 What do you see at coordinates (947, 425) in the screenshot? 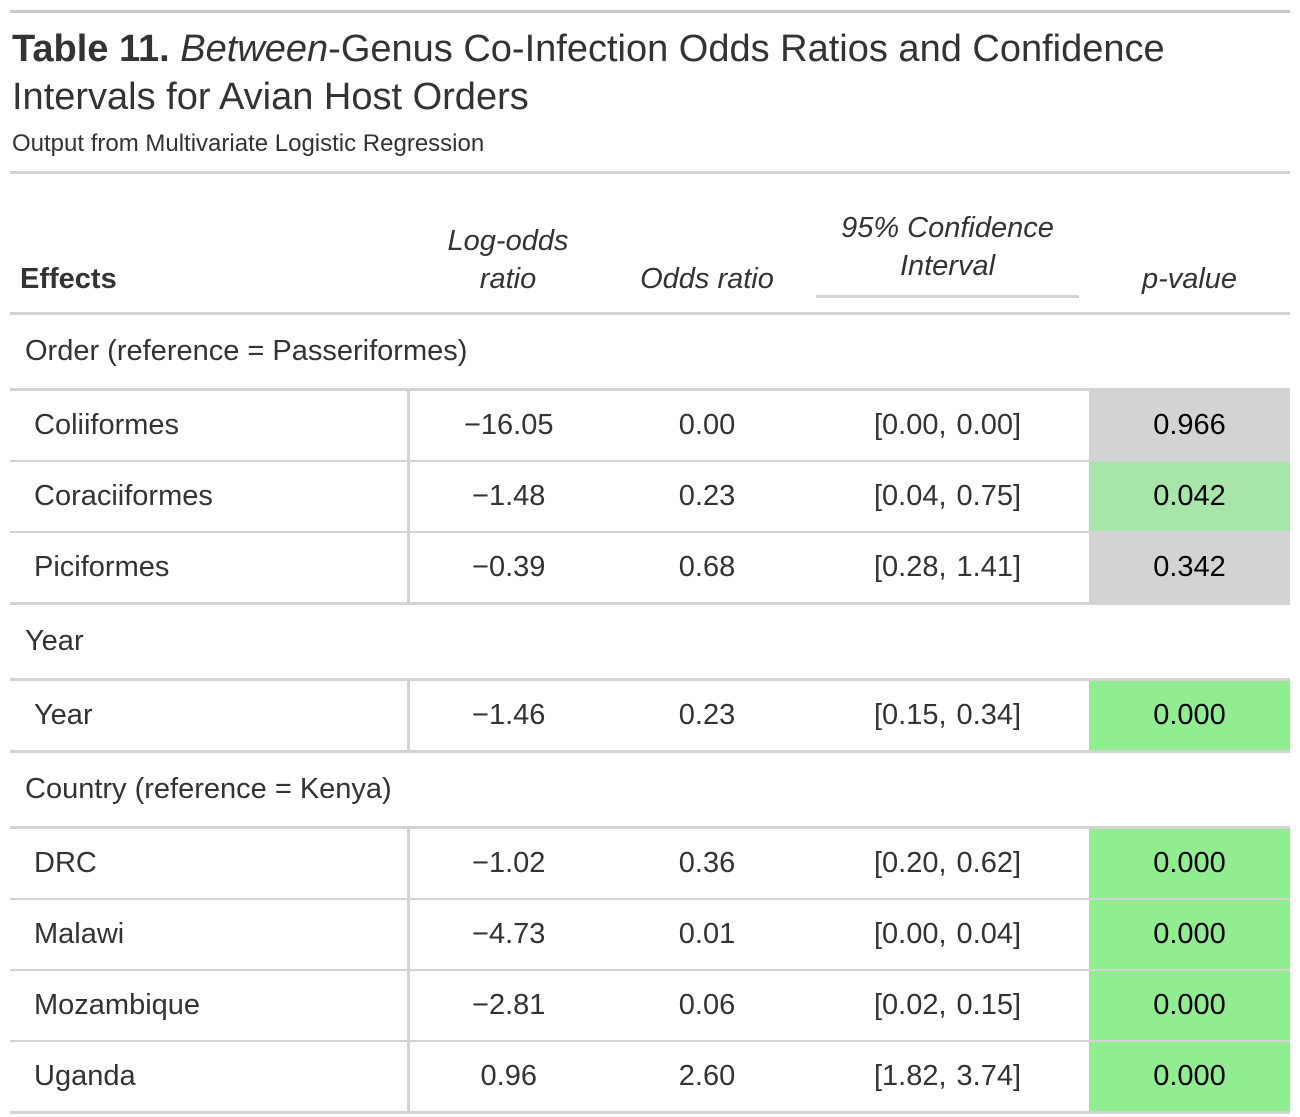
I see `ci-cell: [0.00, 0.00]` at bounding box center [947, 425].